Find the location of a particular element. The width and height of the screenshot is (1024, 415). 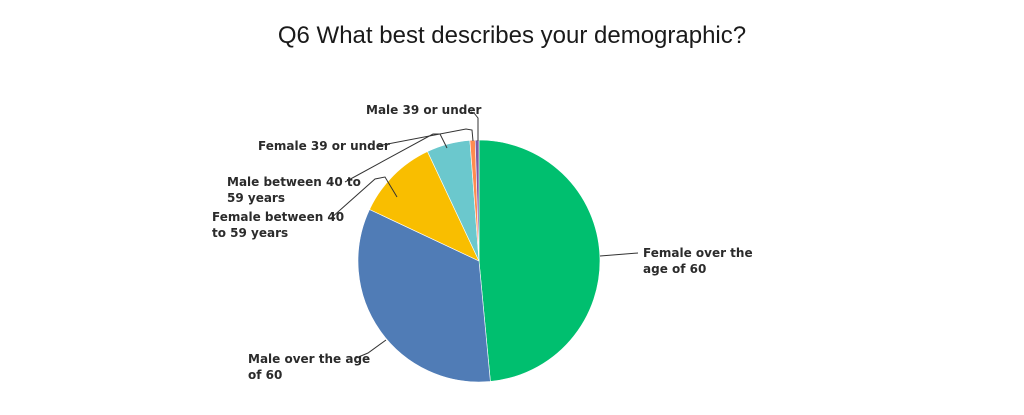

chart-title: Q6 What best describes your demographic? is located at coordinates (512, 35).